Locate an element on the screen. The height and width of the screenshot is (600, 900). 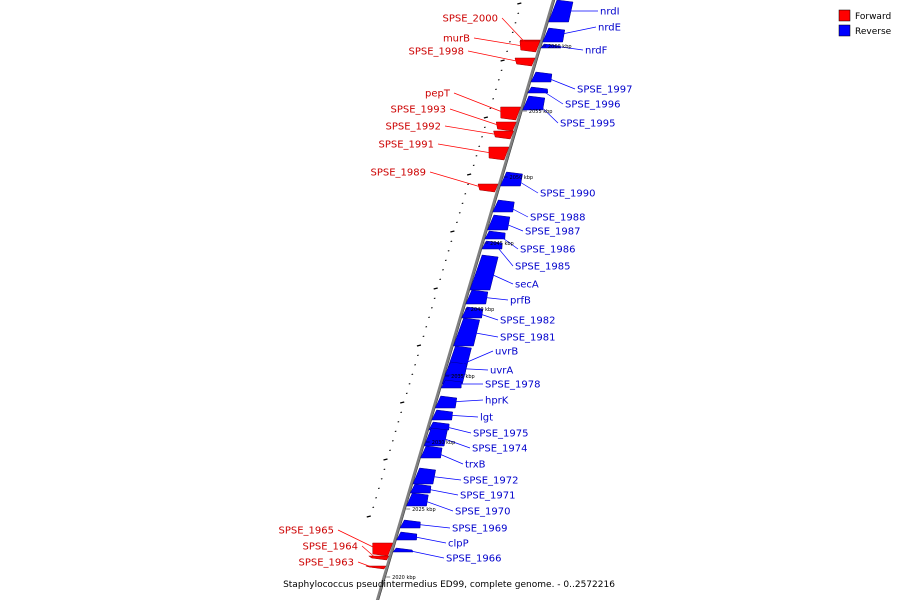
reverse-gene-label: SPSE_1988 is located at coordinates (558, 218).